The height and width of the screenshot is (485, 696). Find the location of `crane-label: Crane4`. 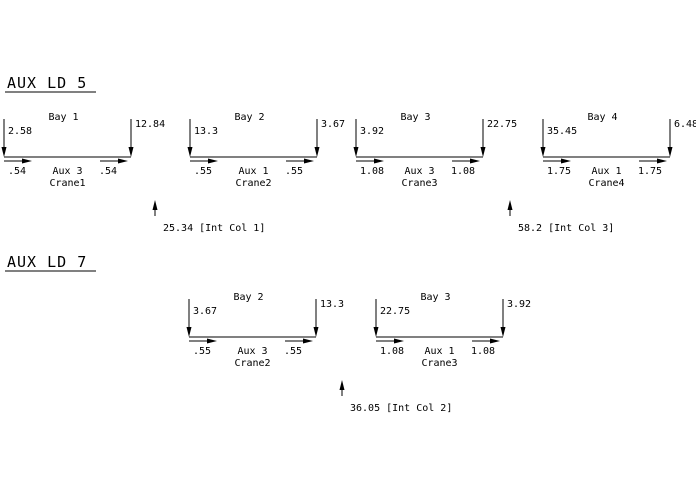

crane-label: Crane4 is located at coordinates (606, 183).